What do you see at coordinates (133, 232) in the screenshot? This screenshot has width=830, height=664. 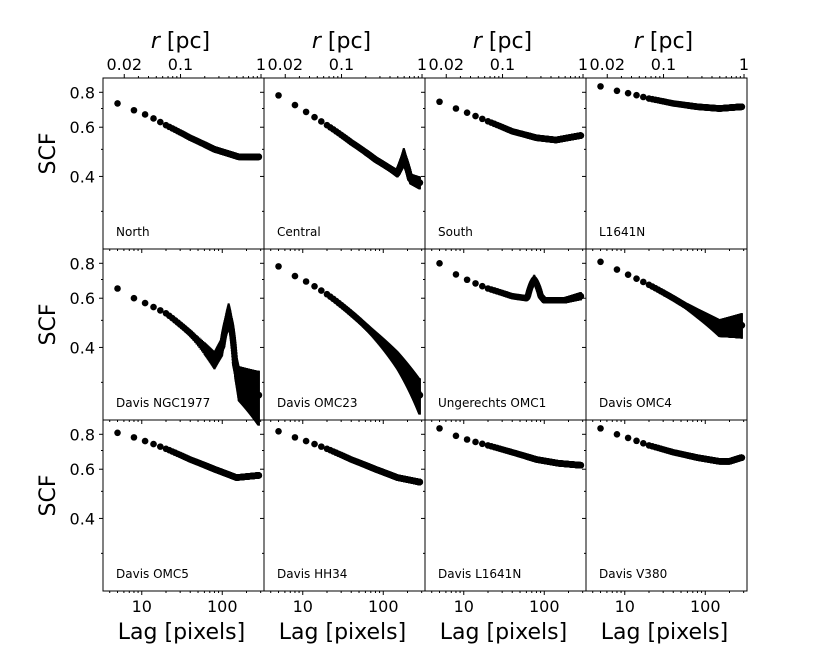 I see `panel-label: North` at bounding box center [133, 232].